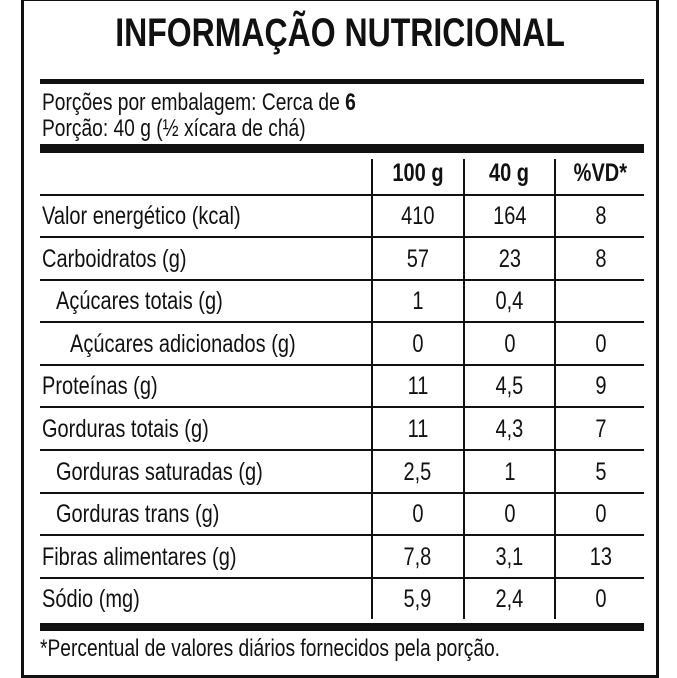 This screenshot has height=678, width=677. I want to click on nutrient-label: Fibras alimentares (g), so click(139, 556).